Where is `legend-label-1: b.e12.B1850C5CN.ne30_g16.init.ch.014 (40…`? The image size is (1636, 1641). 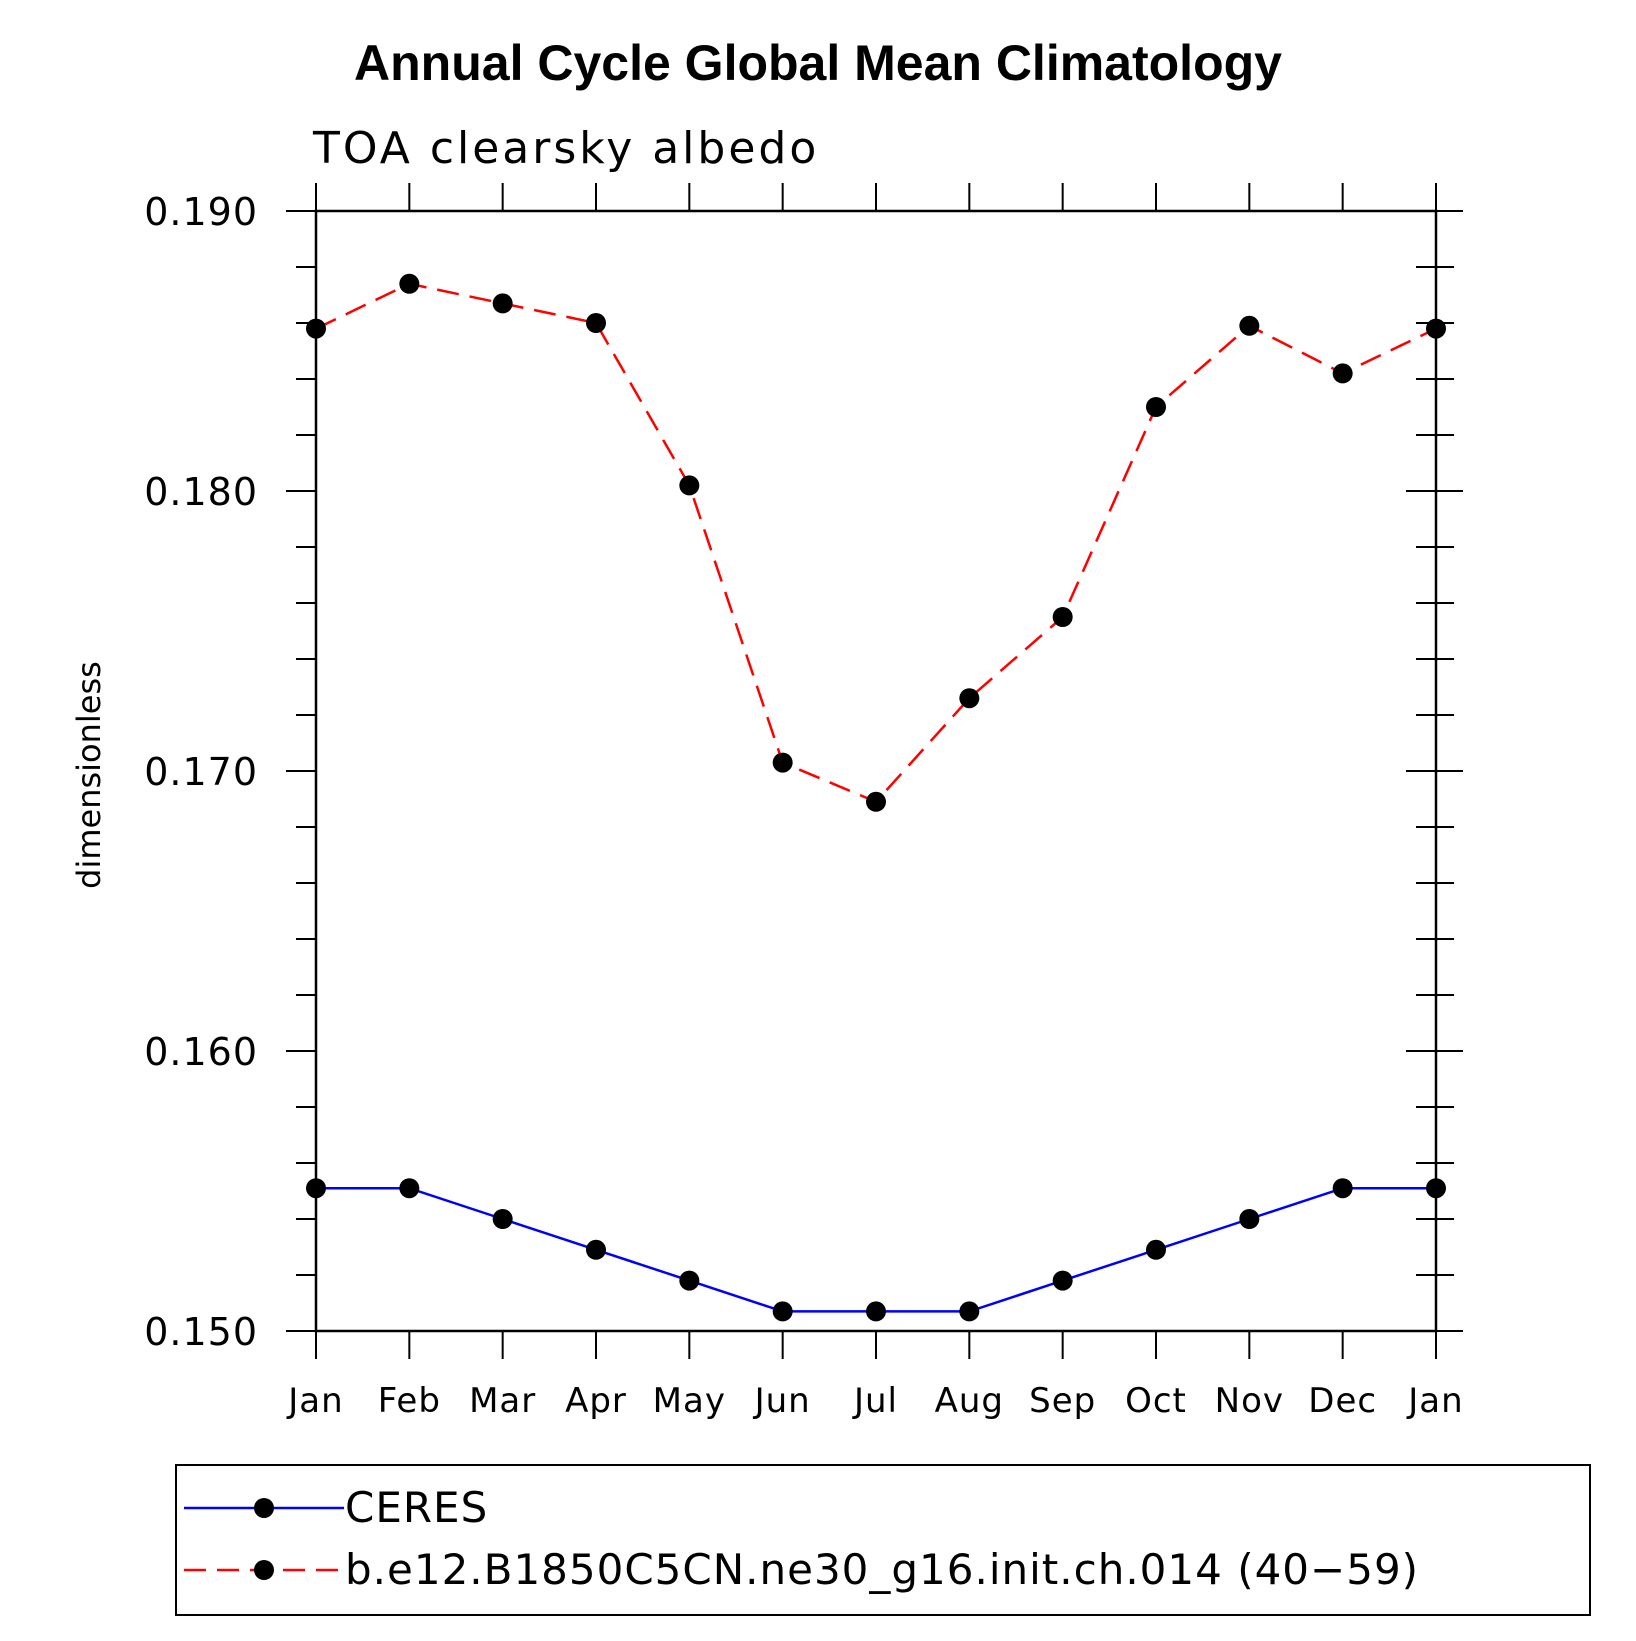 legend-label-1: b.e12.B1850C5CN.ne30_g16.init.ch.014 (40… is located at coordinates (882, 1569).